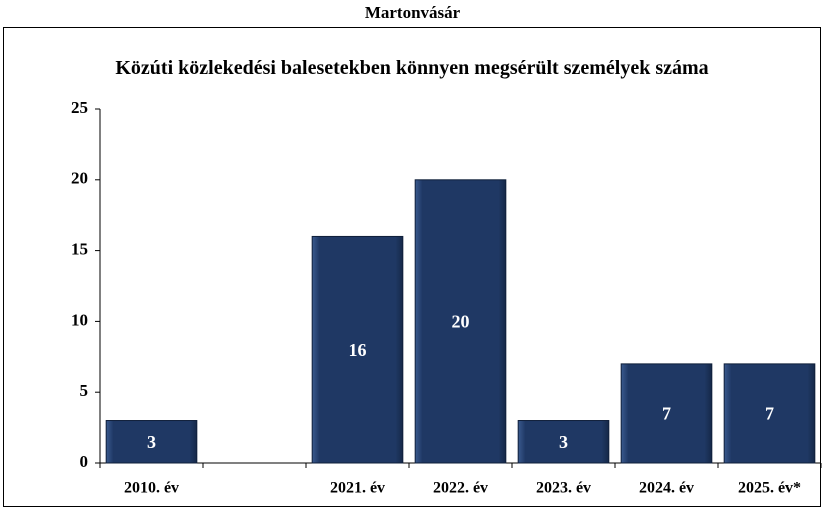  I want to click on data-label: 16, so click(358, 350).